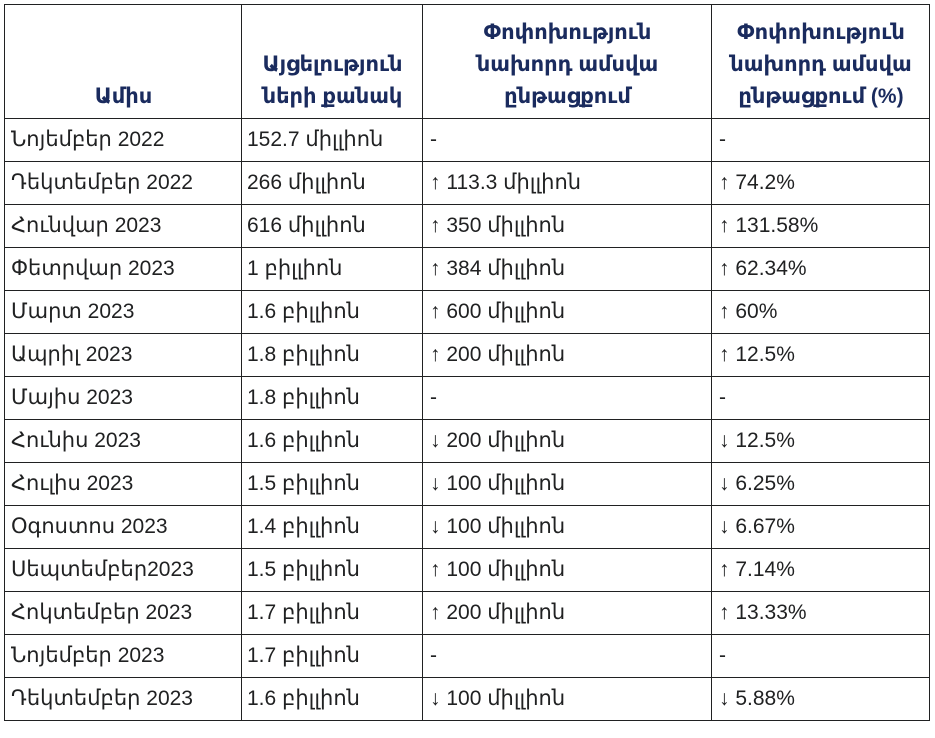 The width and height of the screenshot is (935, 738). Describe the element at coordinates (332, 269) in the screenshot. I see `visits-cell: 1 բիլլիոն` at that location.